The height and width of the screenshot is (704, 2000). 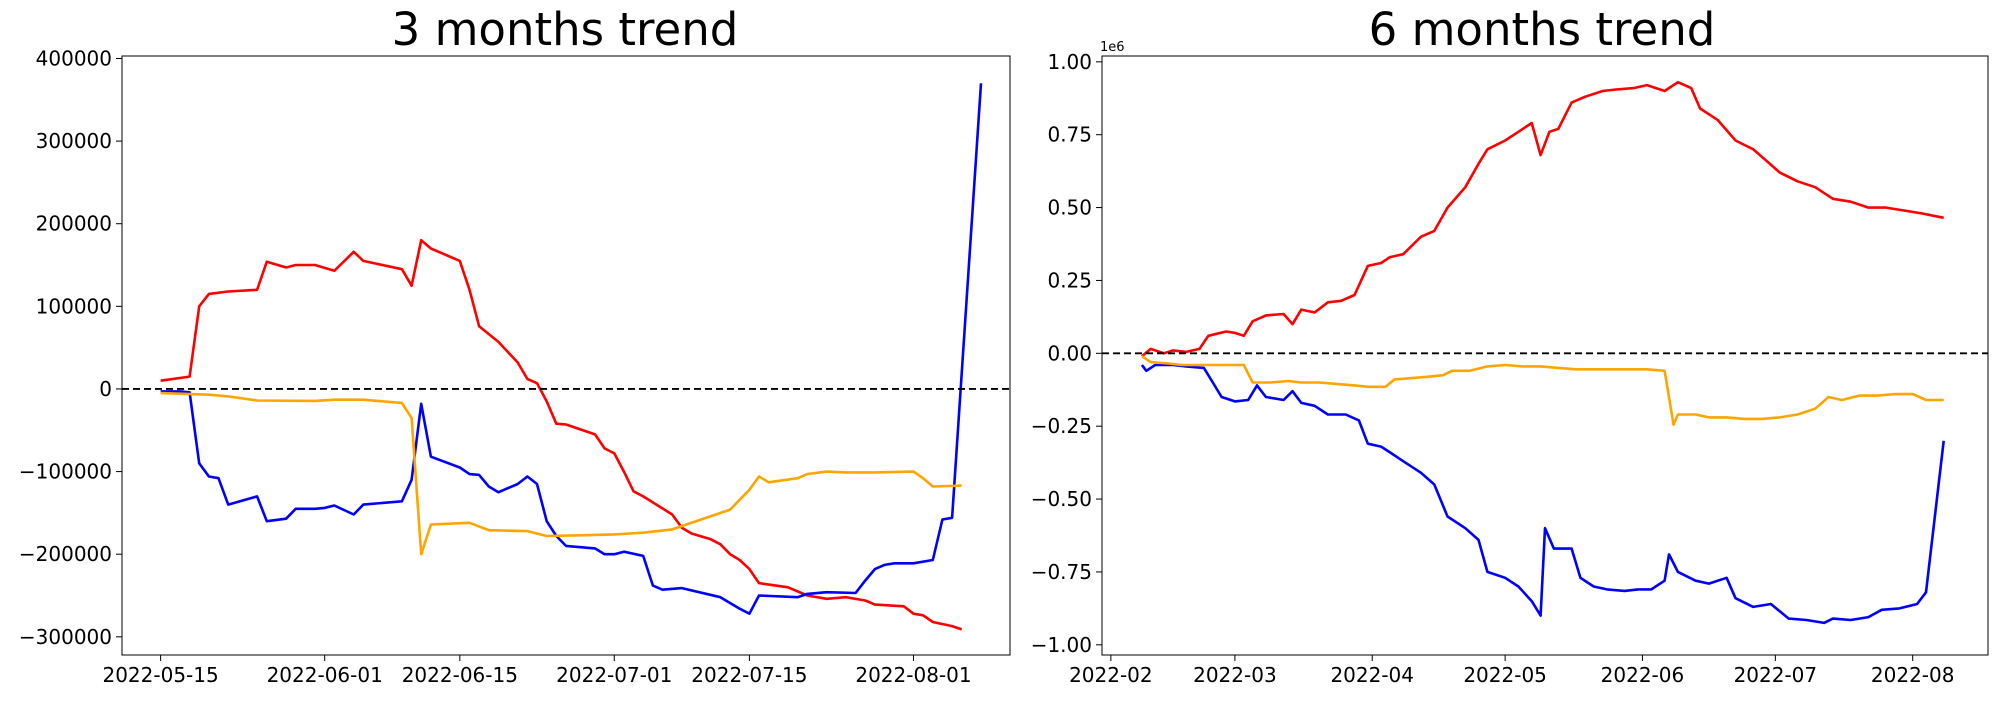 What do you see at coordinates (160, 675) in the screenshot?
I see `x-tick-label: 2022-05-15` at bounding box center [160, 675].